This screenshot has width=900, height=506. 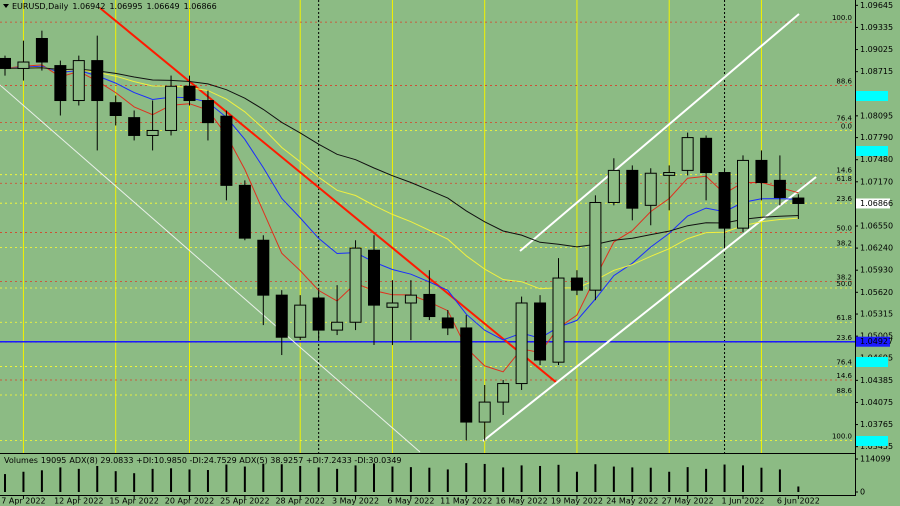 What do you see at coordinates (876, 115) in the screenshot?
I see `y-tick-label: 1.08095` at bounding box center [876, 115].